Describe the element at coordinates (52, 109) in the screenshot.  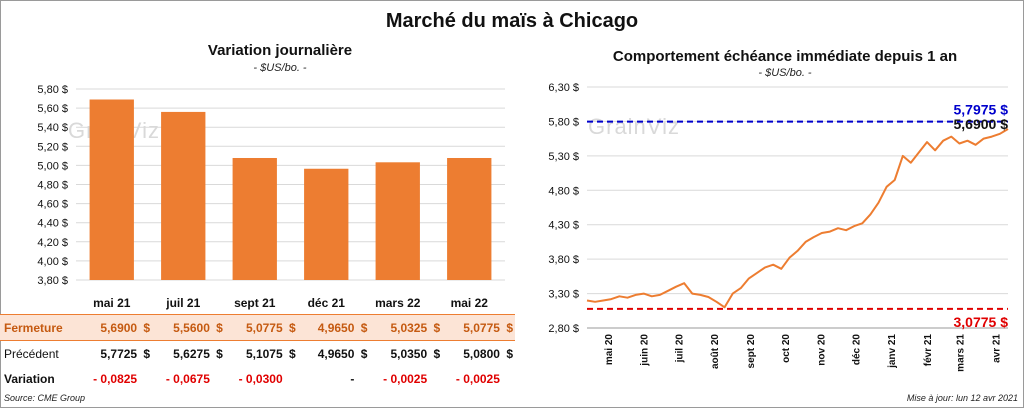
I see `y-tick-label: 5,60 $` at that location.